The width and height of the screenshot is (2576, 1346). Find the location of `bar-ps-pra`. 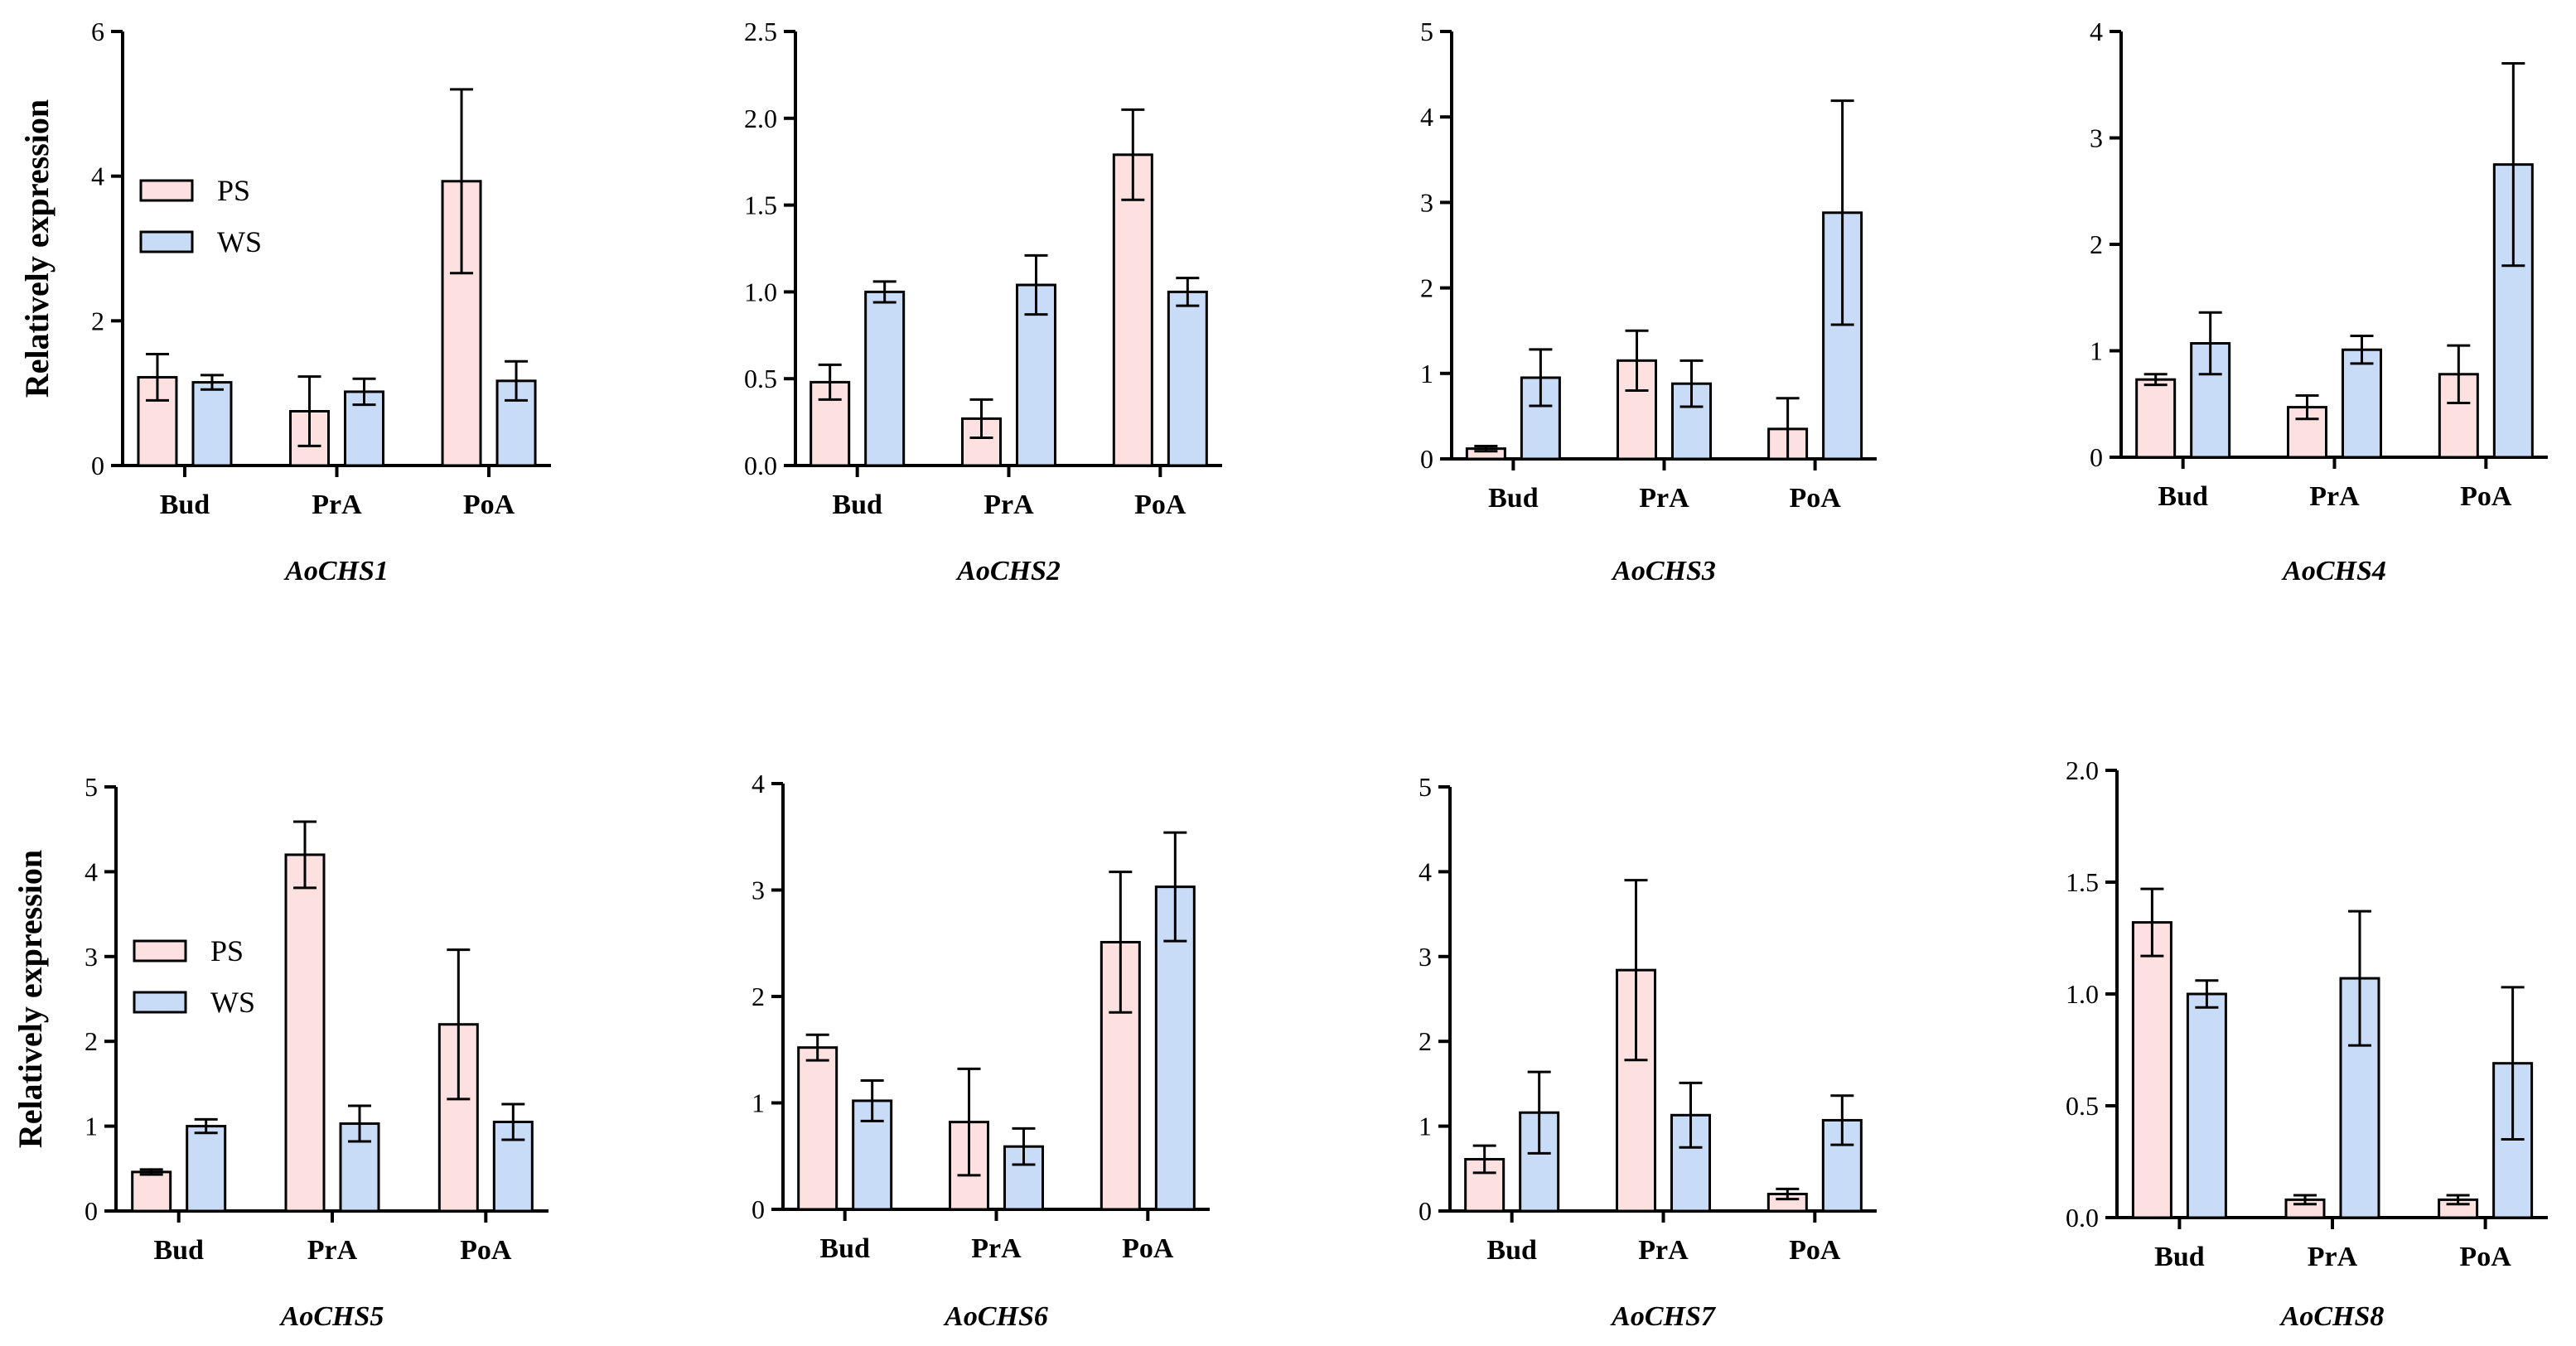

bar-ps-pra is located at coordinates (305, 1033).